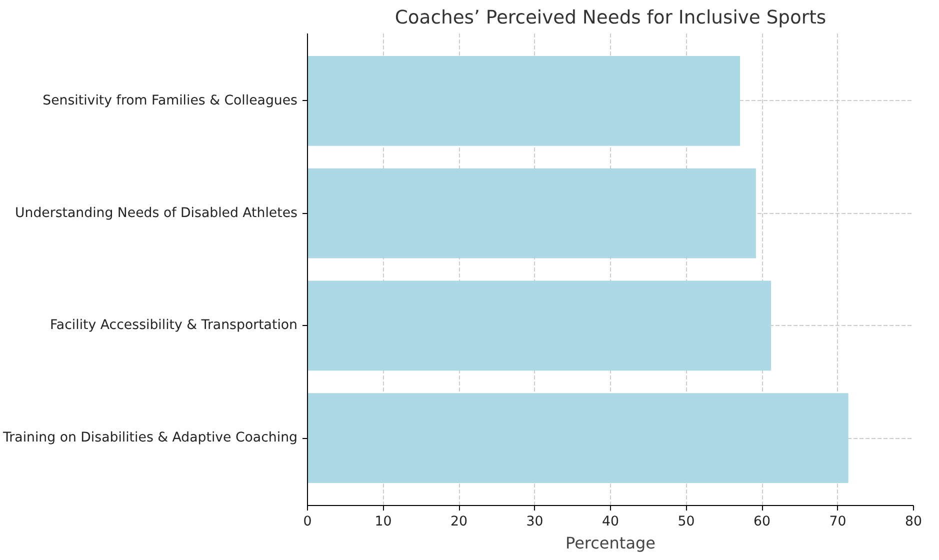  Describe the element at coordinates (150, 438) in the screenshot. I see `y-tick-label: Training on Disabilities & Adaptive Coaching` at that location.